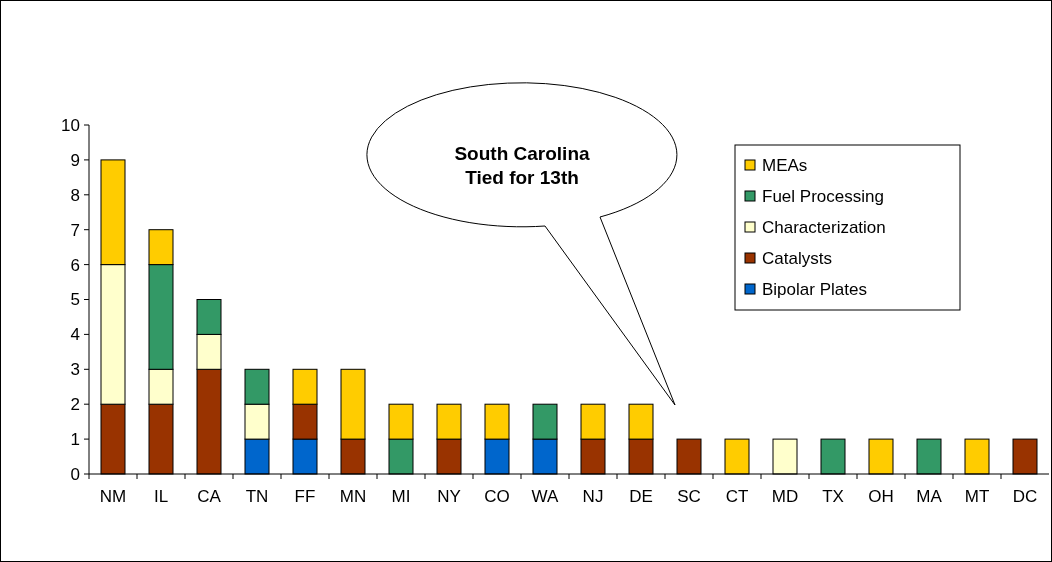 Image resolution: width=1052 pixels, height=562 pixels. I want to click on x-tick-label: CO, so click(497, 496).